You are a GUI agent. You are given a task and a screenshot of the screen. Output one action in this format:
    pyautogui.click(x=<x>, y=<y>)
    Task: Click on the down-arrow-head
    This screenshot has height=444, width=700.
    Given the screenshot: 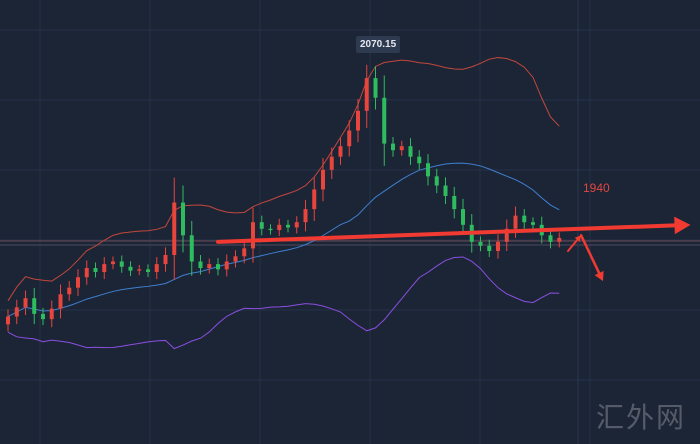 What is the action you would take?
    pyautogui.click(x=599, y=276)
    